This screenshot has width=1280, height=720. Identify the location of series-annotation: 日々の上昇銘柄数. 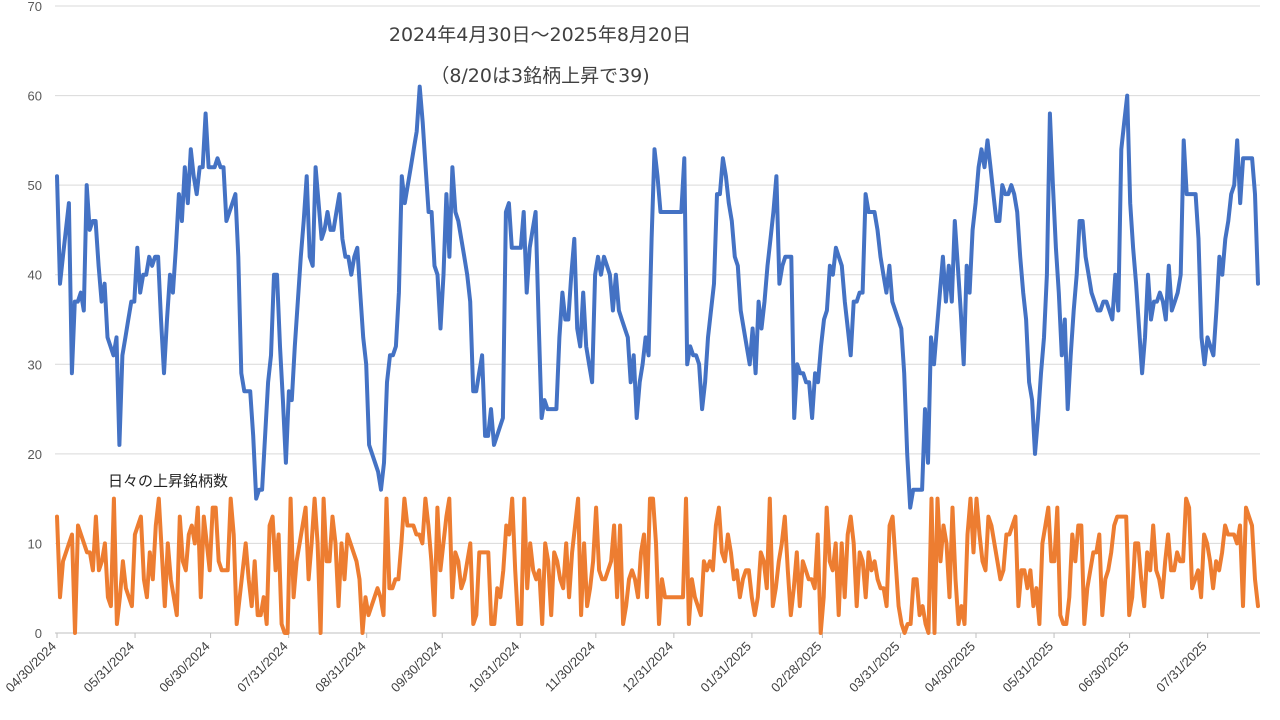
(168, 481).